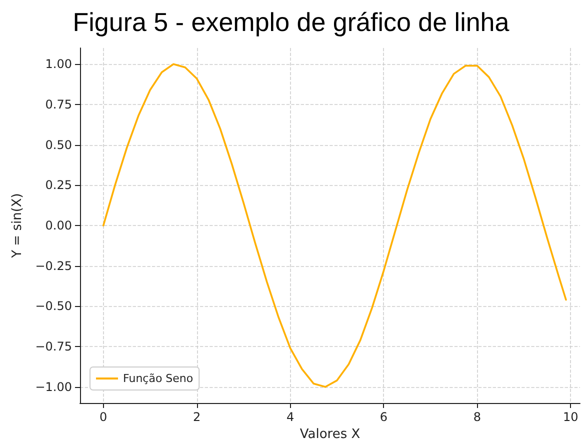 The image size is (582, 446). Describe the element at coordinates (58, 225) in the screenshot. I see `y-tick-label: 0.00` at that location.